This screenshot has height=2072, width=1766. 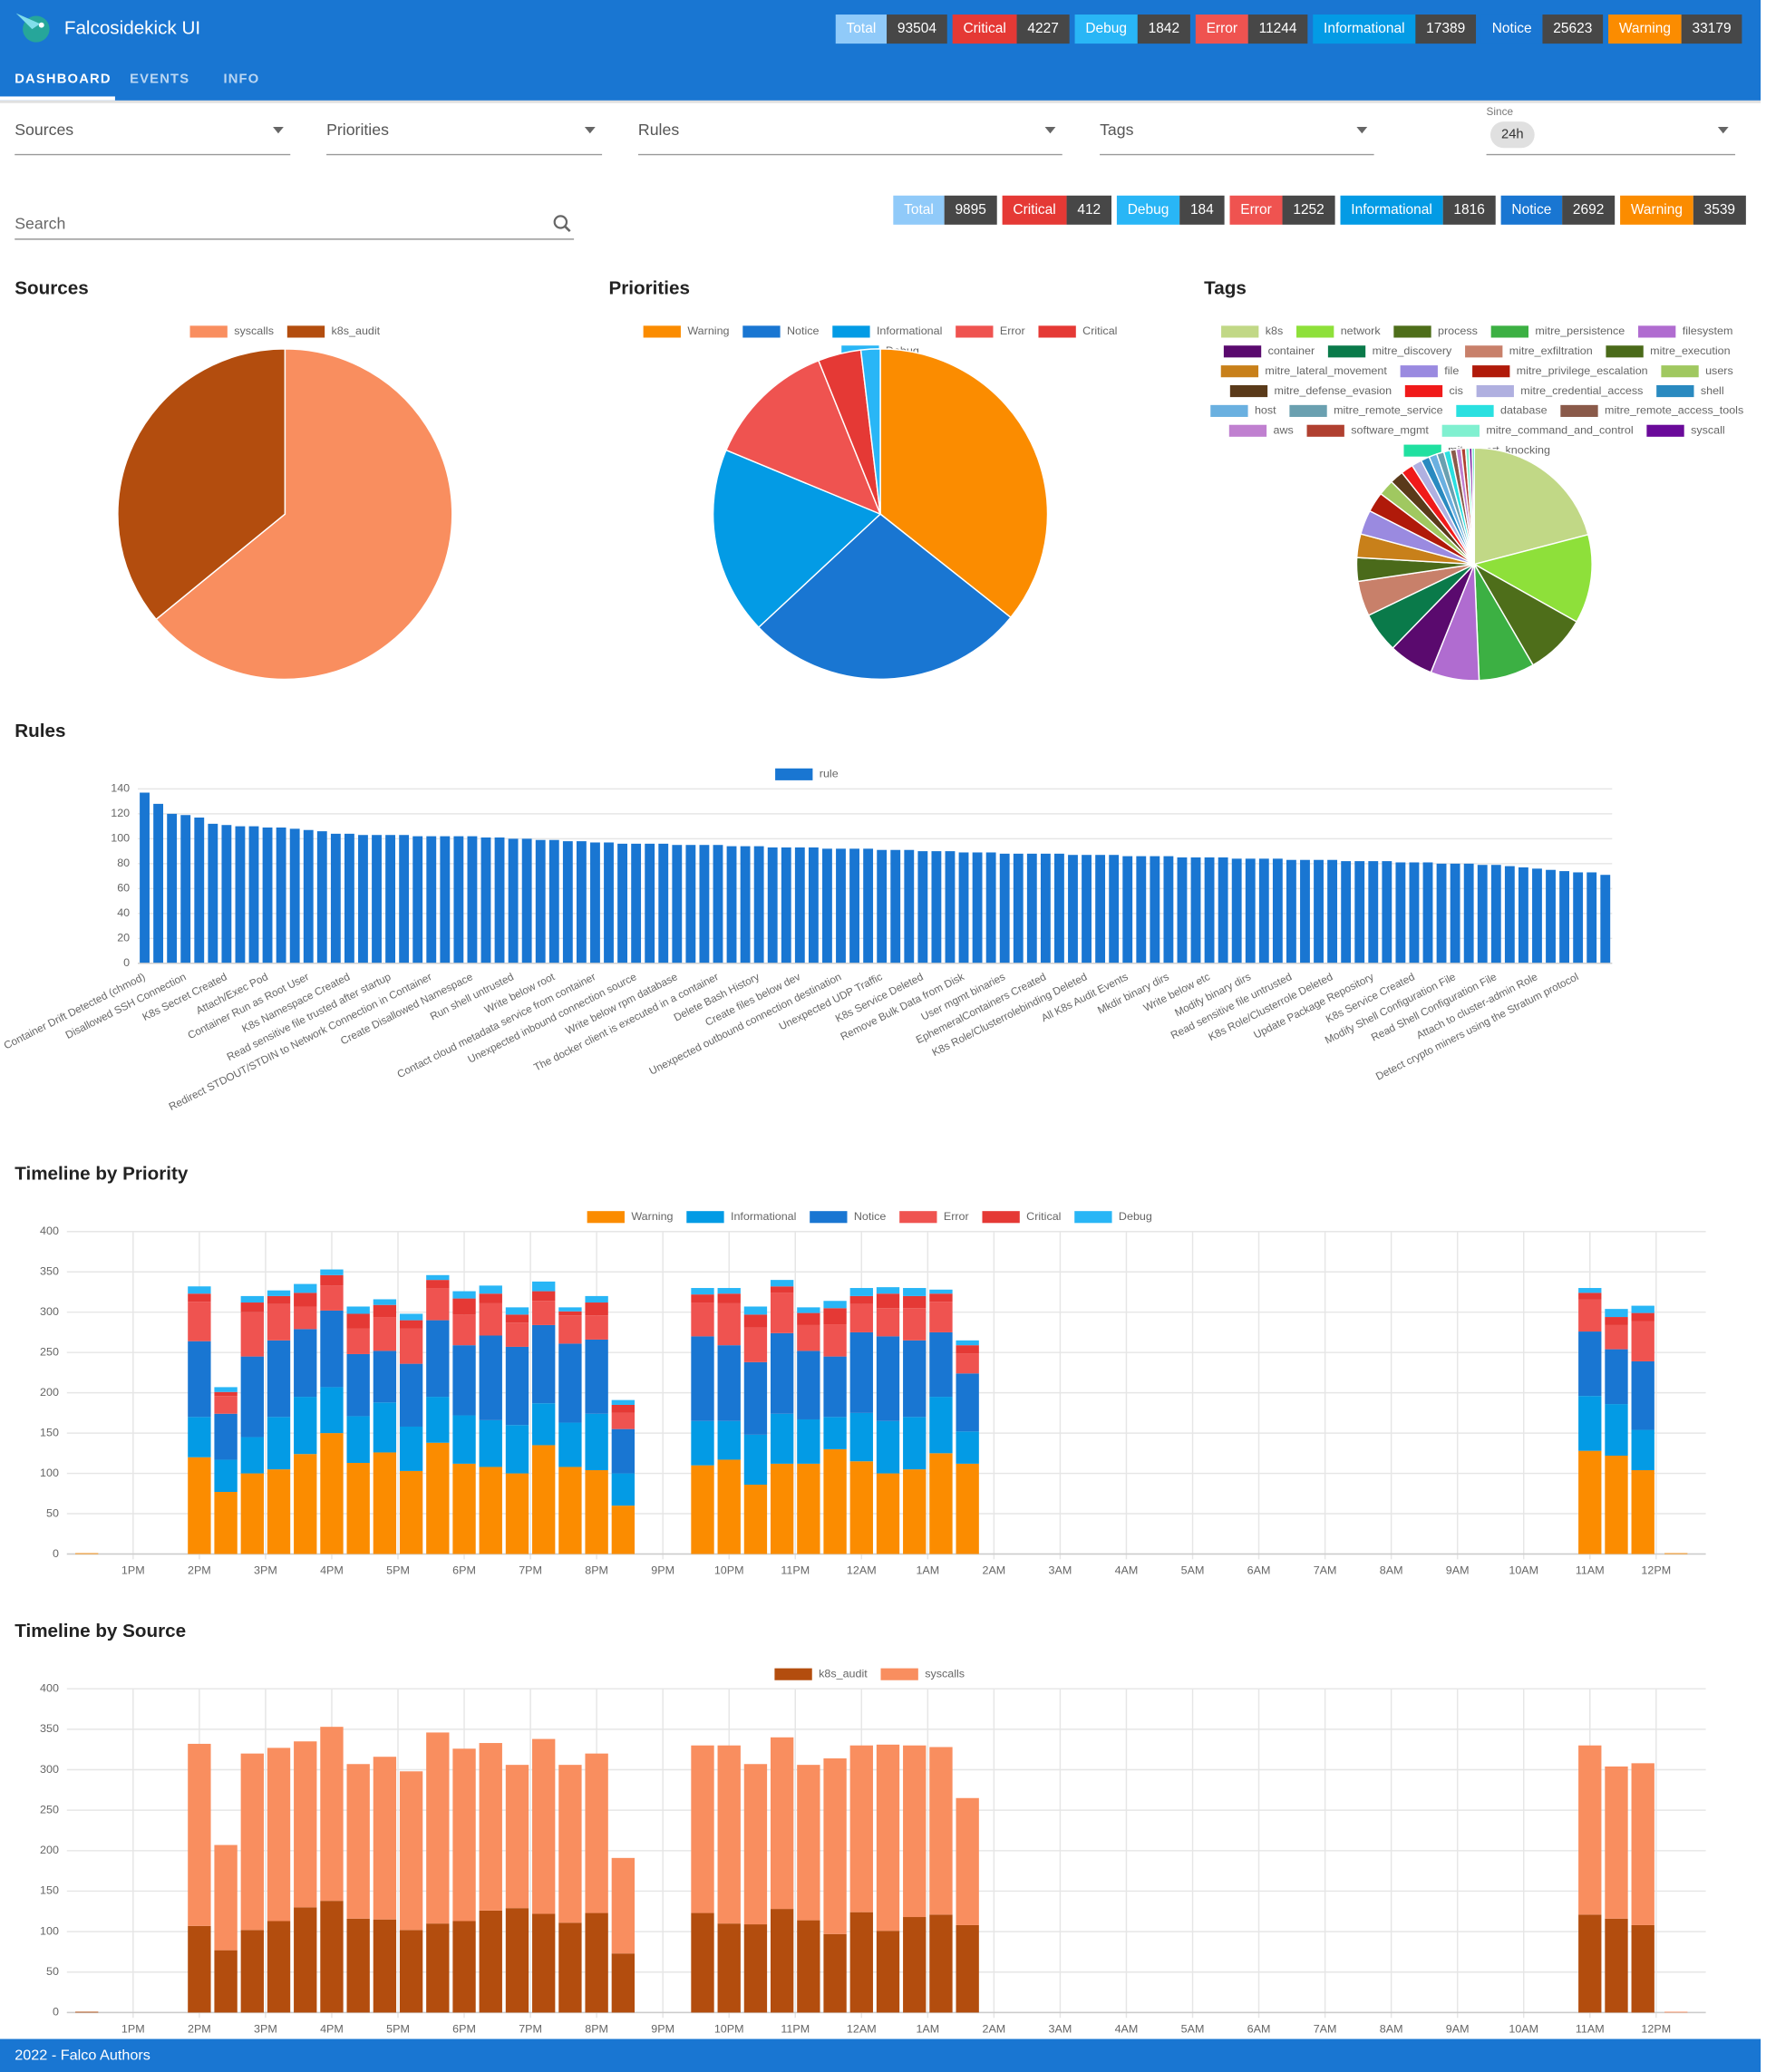 I want to click on tab: DASHBOARD, so click(x=63, y=79).